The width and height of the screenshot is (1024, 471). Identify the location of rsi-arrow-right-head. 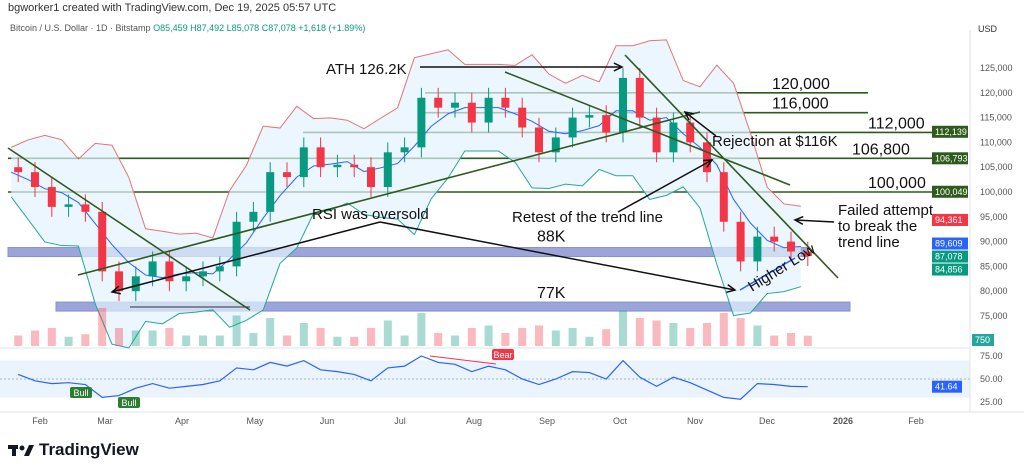
(731, 289).